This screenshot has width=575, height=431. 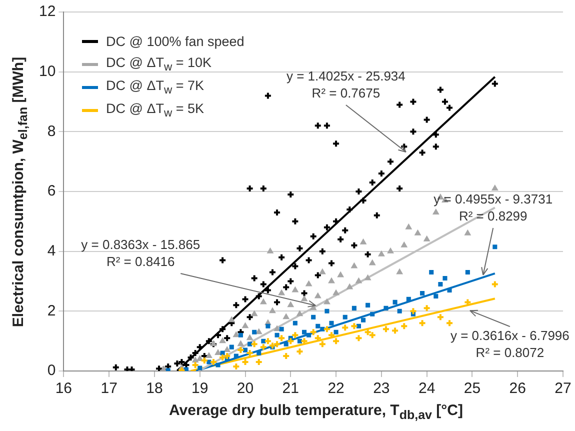 I want to click on y-tick-label: 4, so click(x=51, y=251).